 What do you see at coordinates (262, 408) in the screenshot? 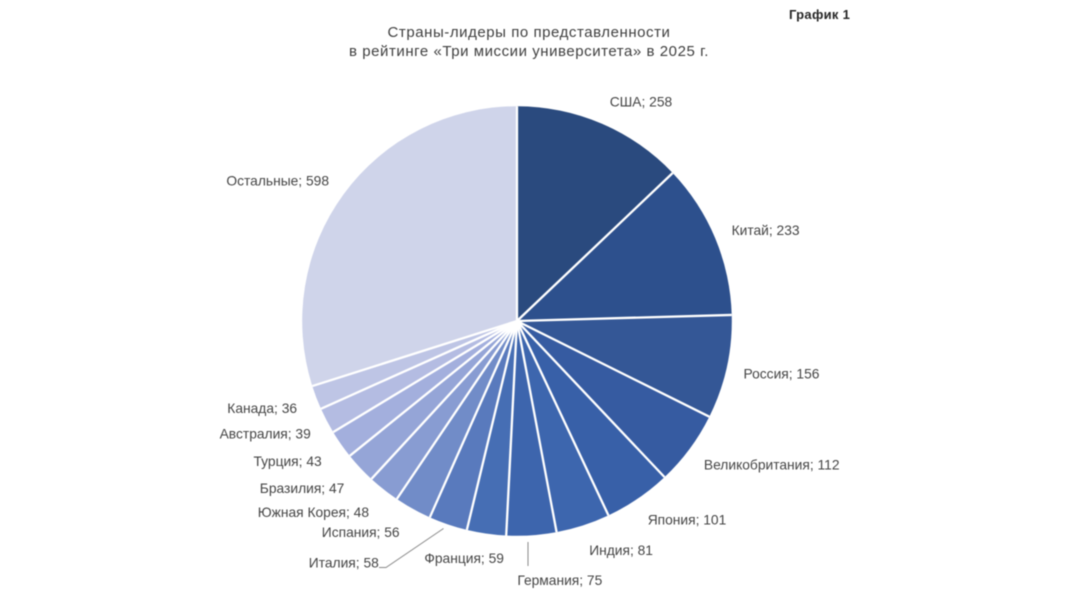
I see `svg-text: Канада; 36` at bounding box center [262, 408].